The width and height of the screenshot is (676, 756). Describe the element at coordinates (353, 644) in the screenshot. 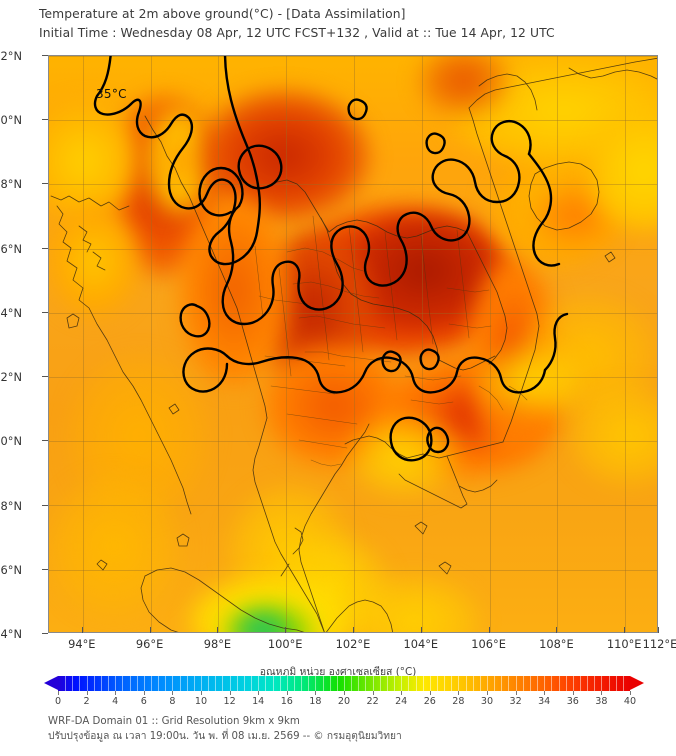

I see `x-axis-label: 102°E` at that location.